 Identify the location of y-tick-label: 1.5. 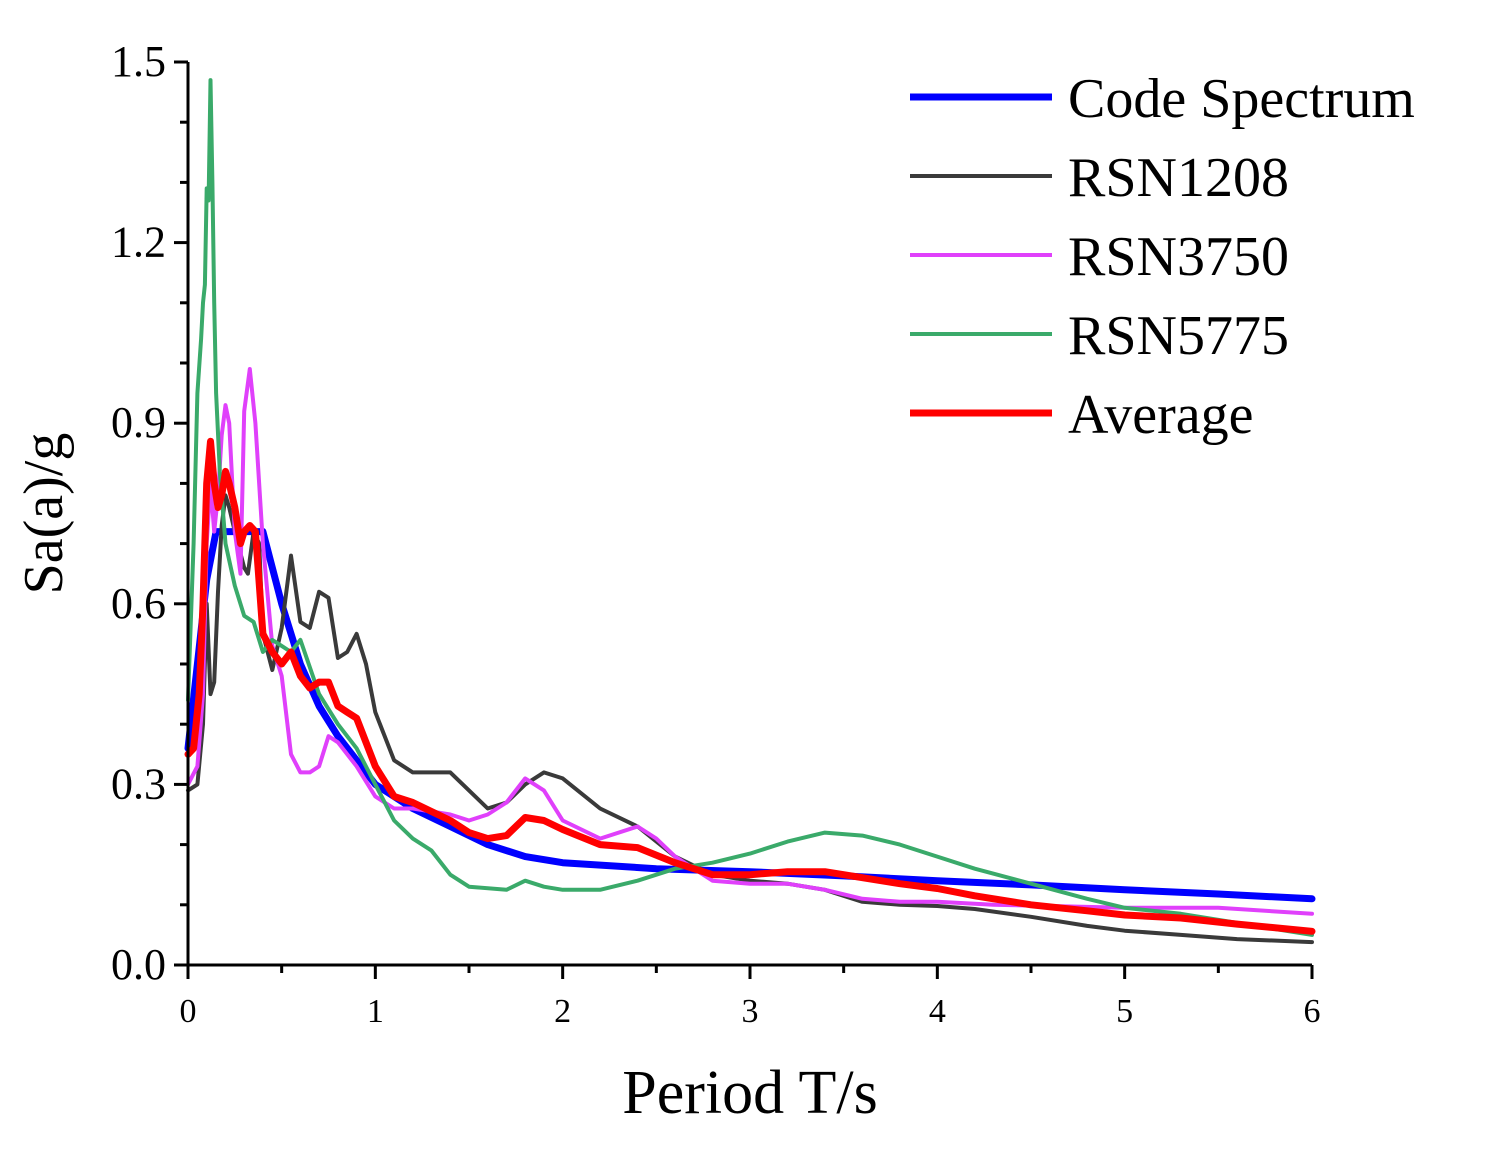
(138, 61).